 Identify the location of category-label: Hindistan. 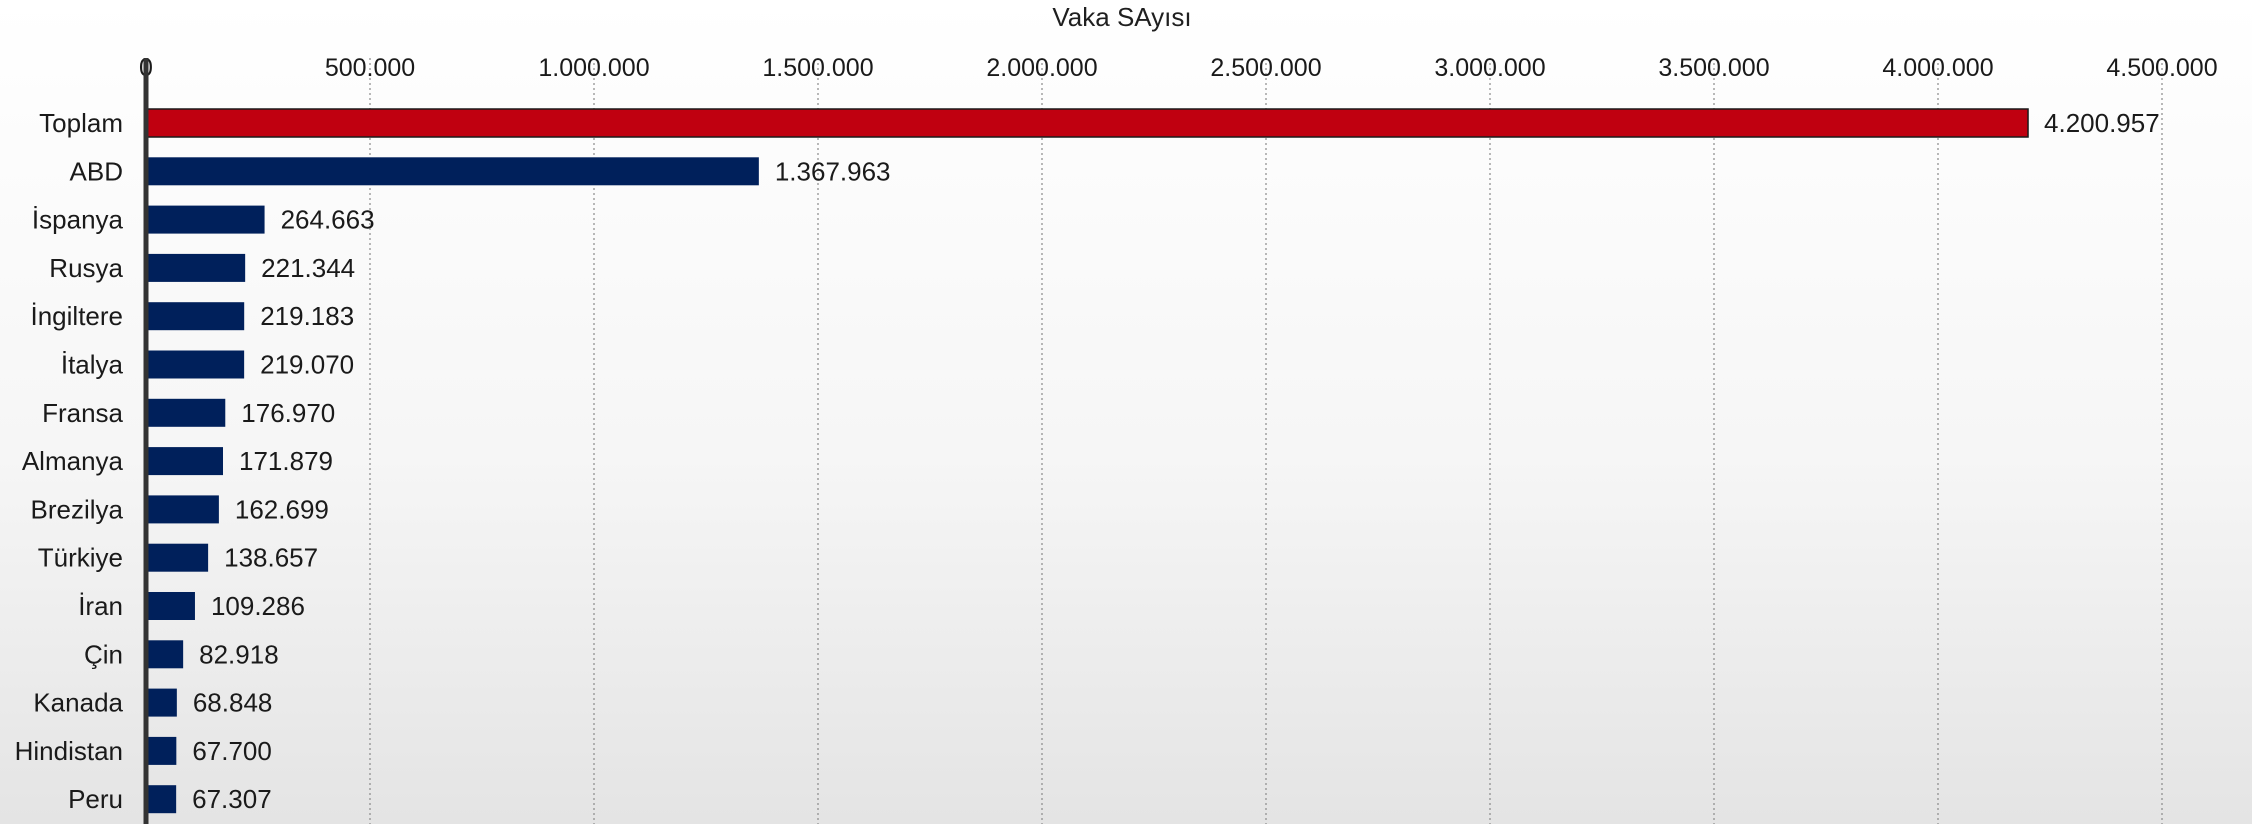
(69, 751).